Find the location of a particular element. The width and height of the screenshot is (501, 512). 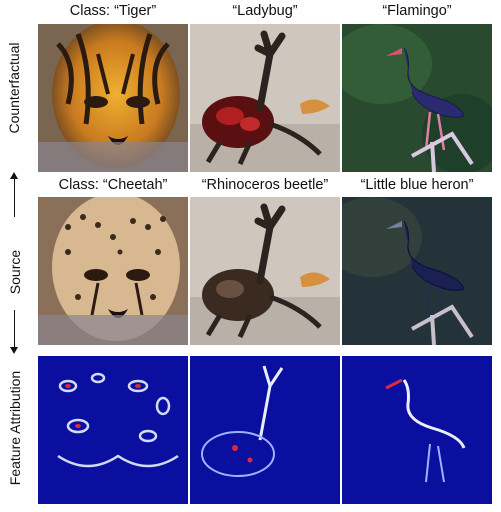

image-cheetah is located at coordinates (113, 271).